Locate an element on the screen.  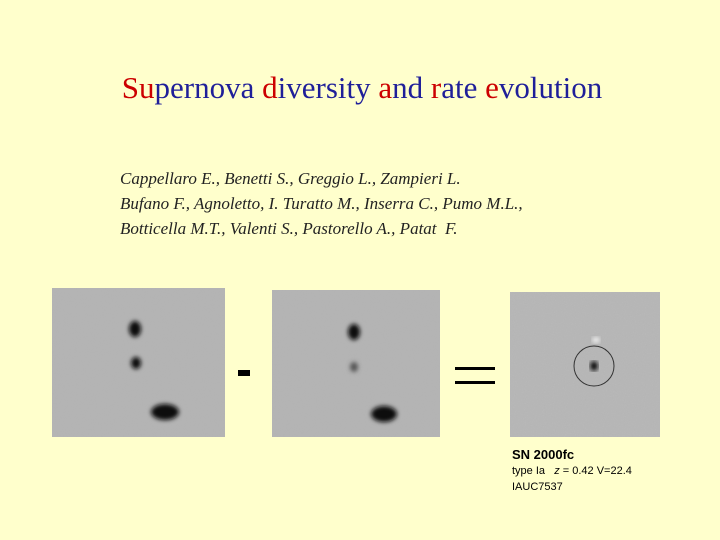
title-segment: e is located at coordinates (492, 87).